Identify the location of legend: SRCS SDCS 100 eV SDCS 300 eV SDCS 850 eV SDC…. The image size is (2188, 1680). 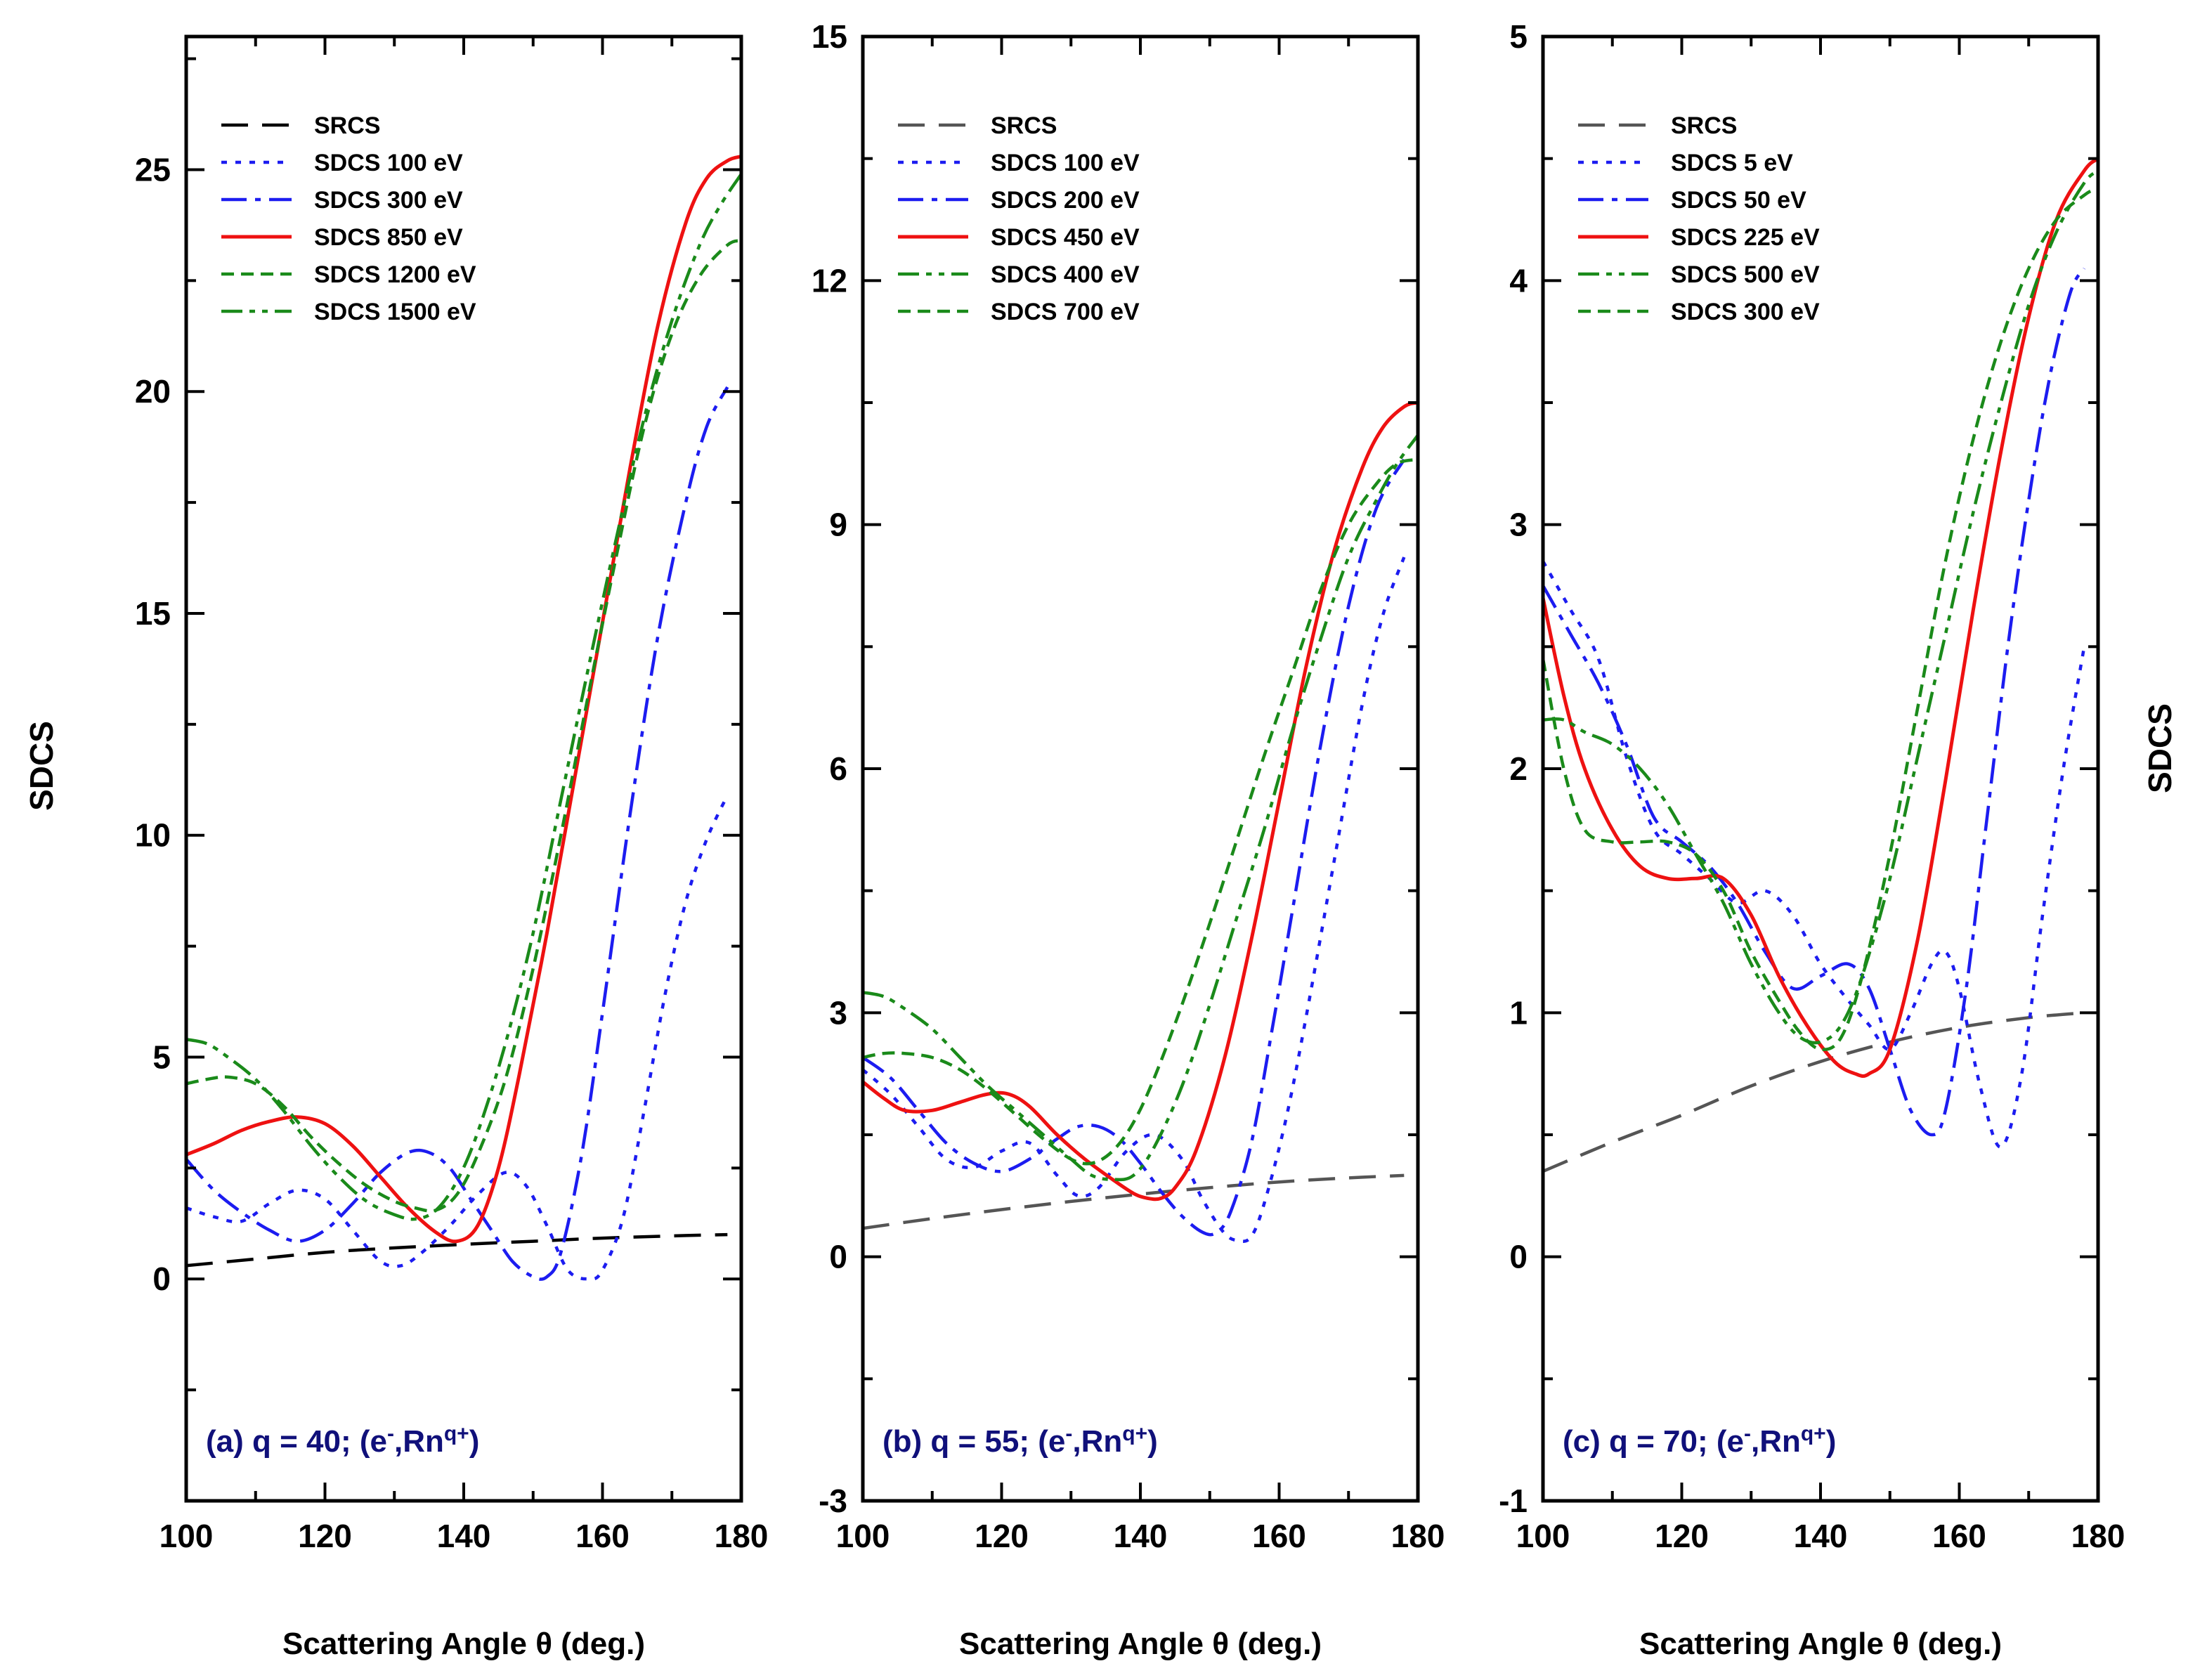
(348, 218).